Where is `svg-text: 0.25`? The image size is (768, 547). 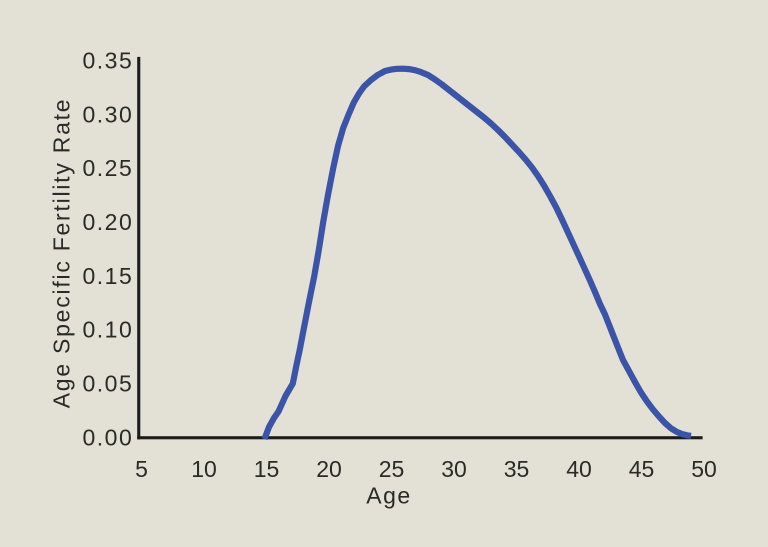 svg-text: 0.25 is located at coordinates (108, 168).